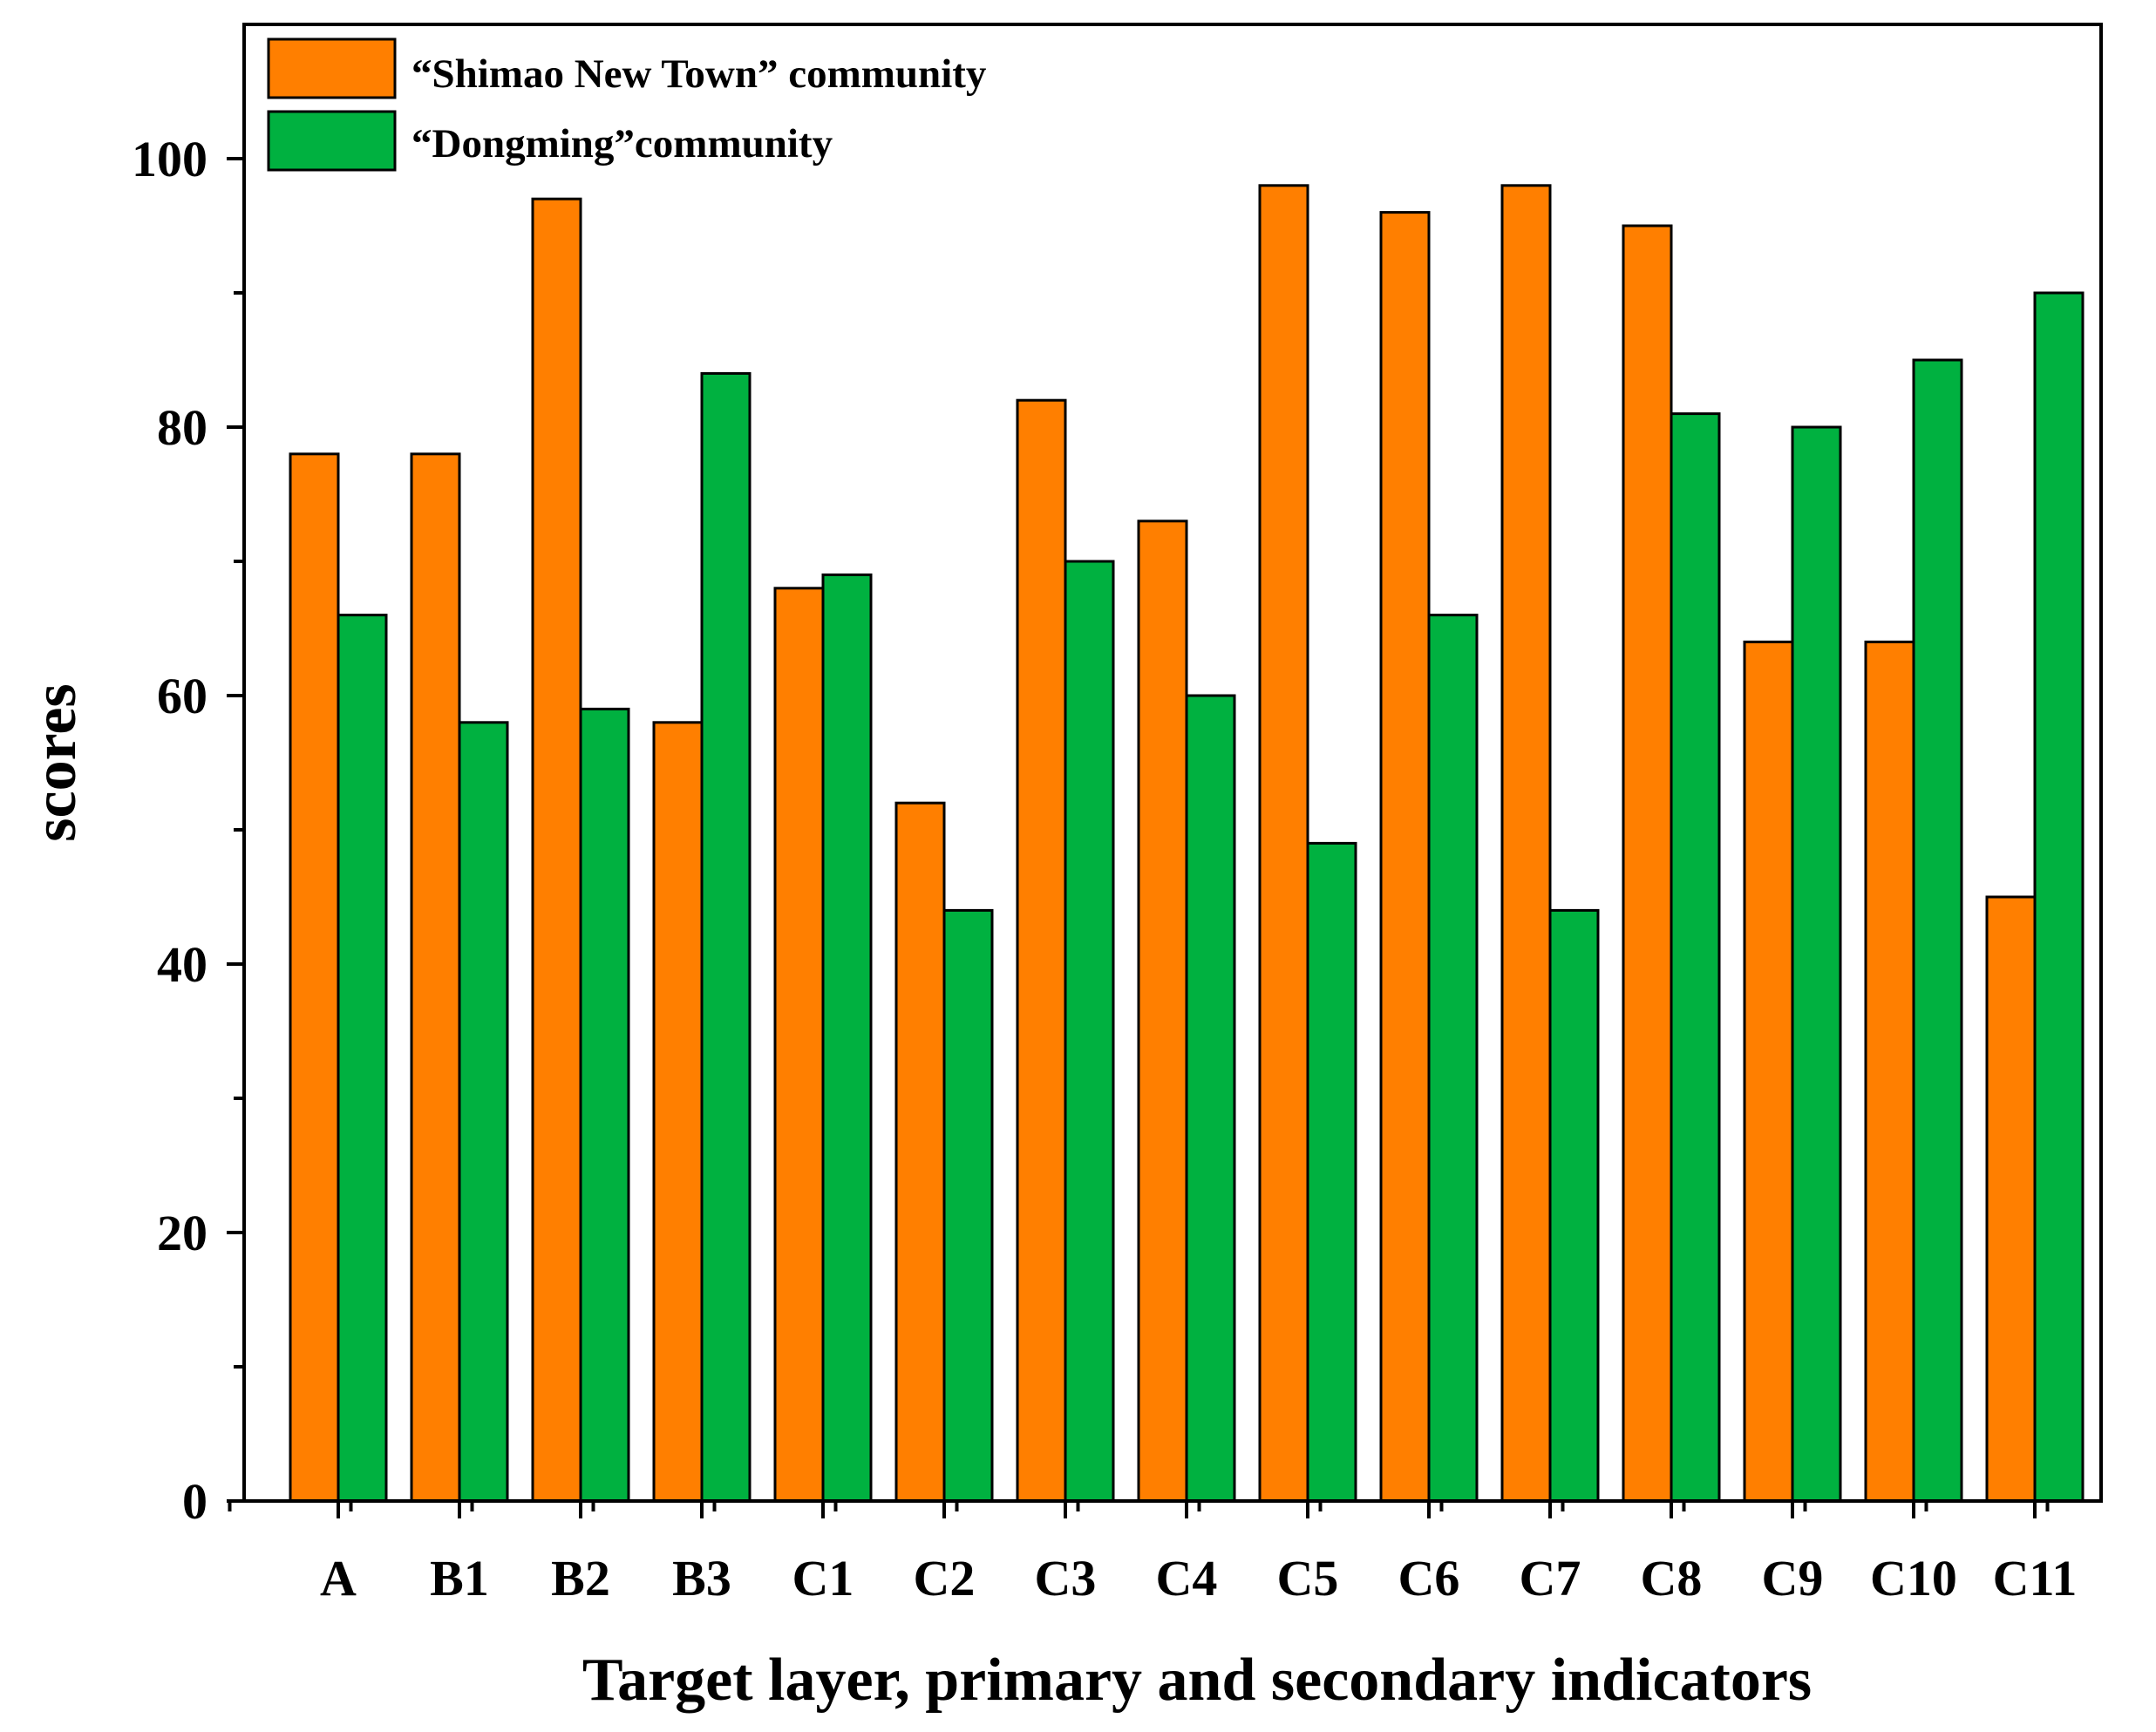  What do you see at coordinates (678, 1112) in the screenshot?
I see `bar-shimao-b3` at bounding box center [678, 1112].